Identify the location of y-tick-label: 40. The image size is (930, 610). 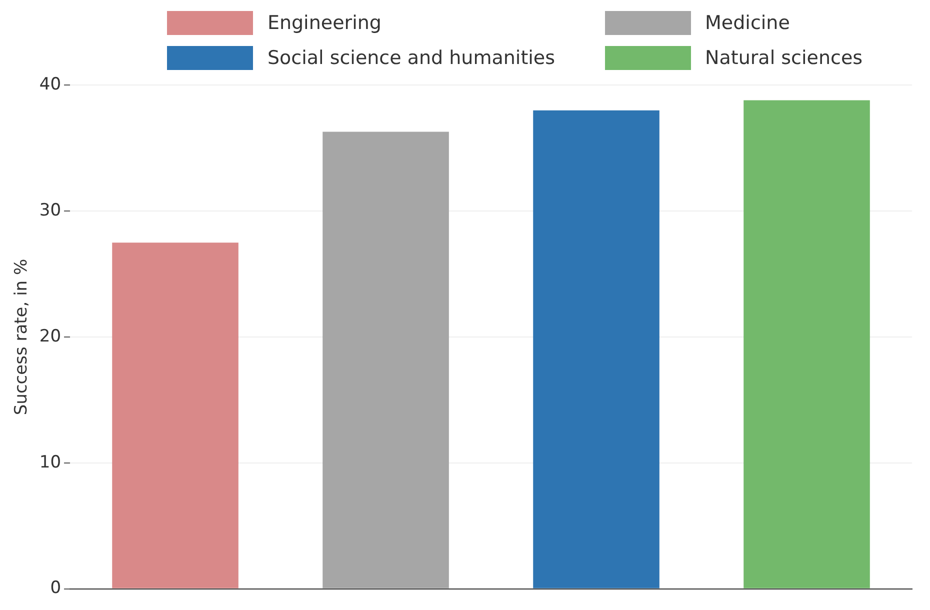
(50, 84).